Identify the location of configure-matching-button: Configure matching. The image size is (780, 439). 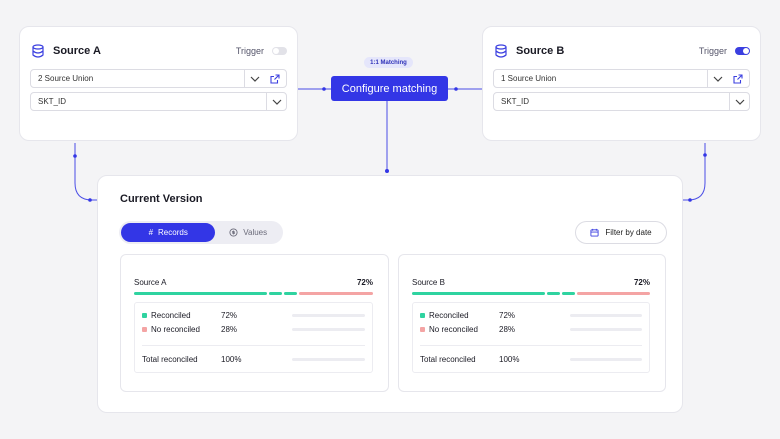
(389, 88).